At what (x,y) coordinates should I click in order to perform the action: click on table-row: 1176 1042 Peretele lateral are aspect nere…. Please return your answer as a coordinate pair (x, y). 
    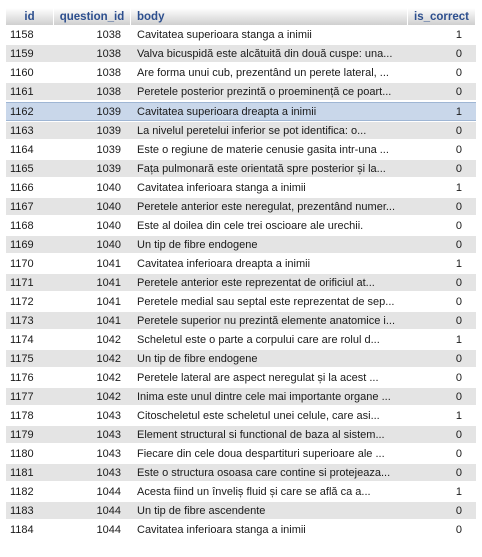
    Looking at the image, I should click on (241, 378).